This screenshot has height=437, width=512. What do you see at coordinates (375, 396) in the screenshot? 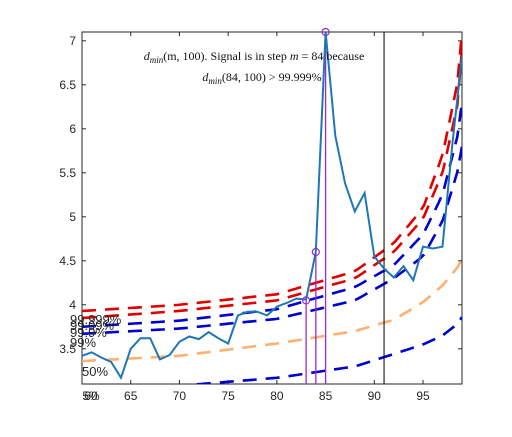
I see `x-tick-label: 90` at bounding box center [375, 396].